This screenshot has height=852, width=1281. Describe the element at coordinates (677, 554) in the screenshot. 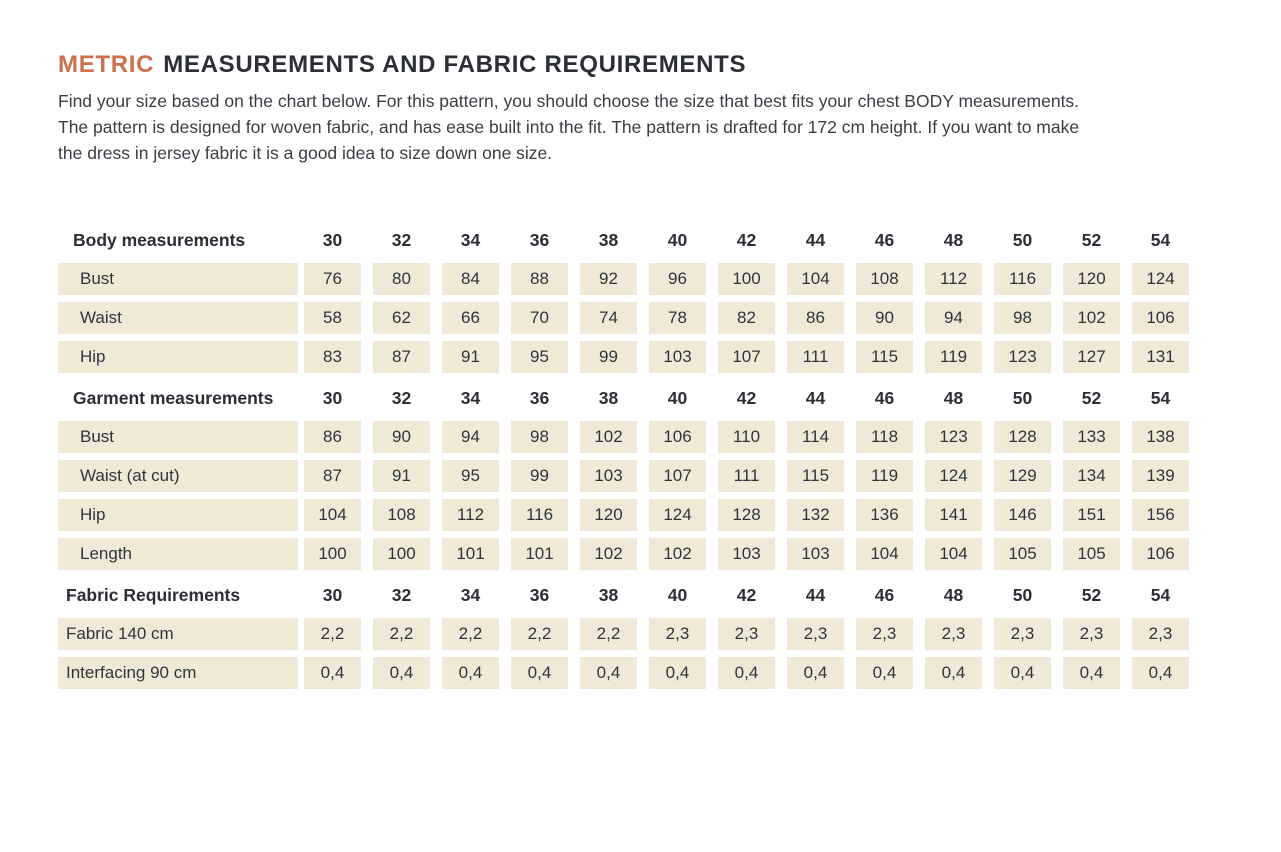

I see `value-cell: 102` at that location.